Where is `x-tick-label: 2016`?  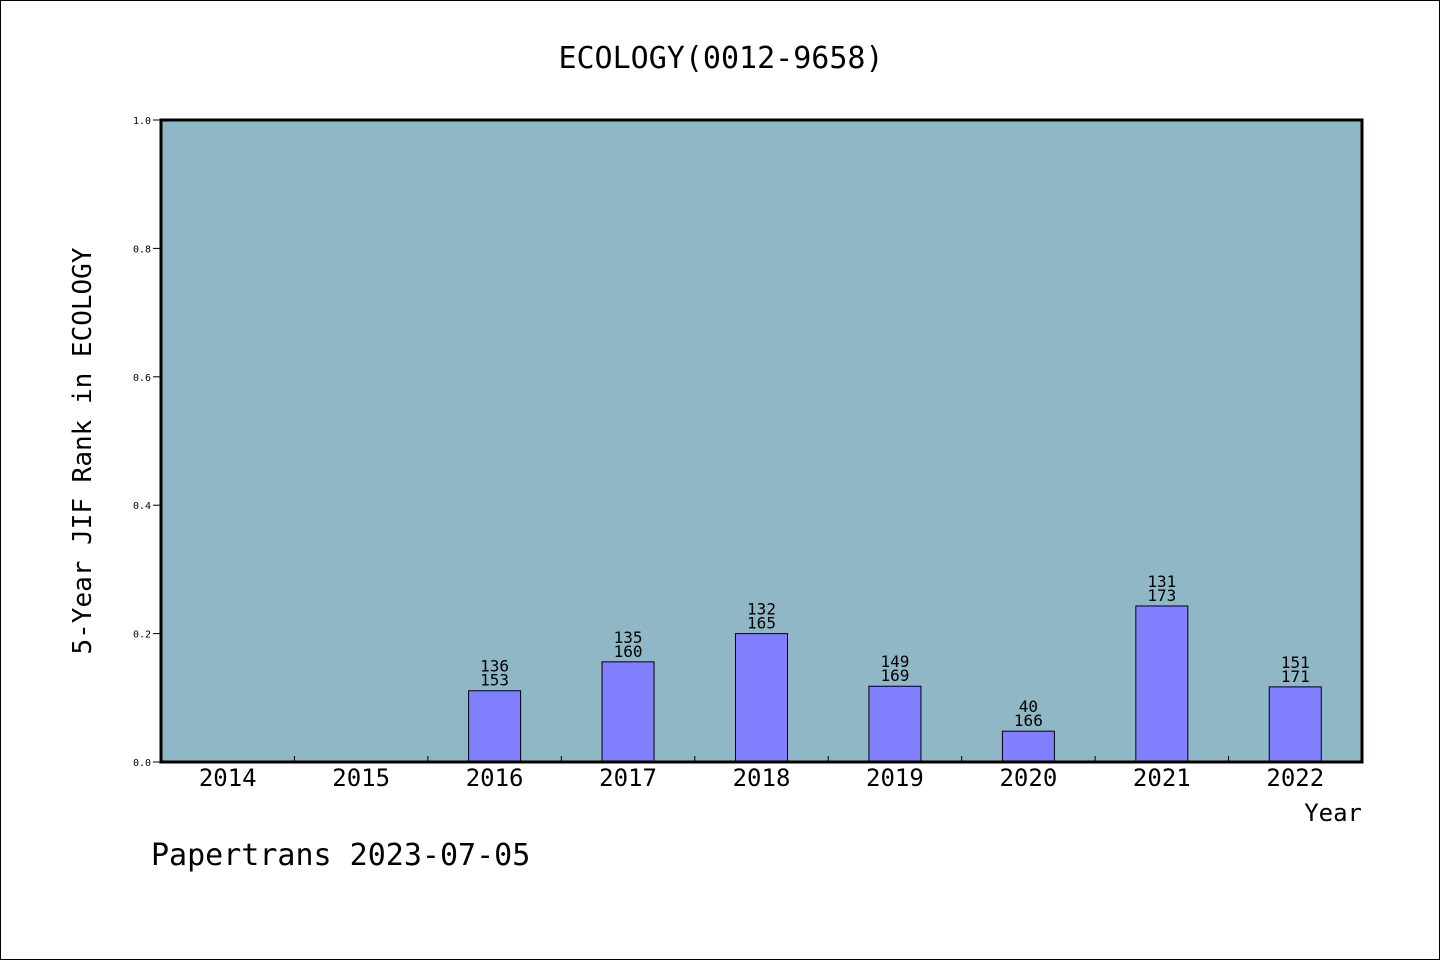
x-tick-label: 2016 is located at coordinates (495, 778).